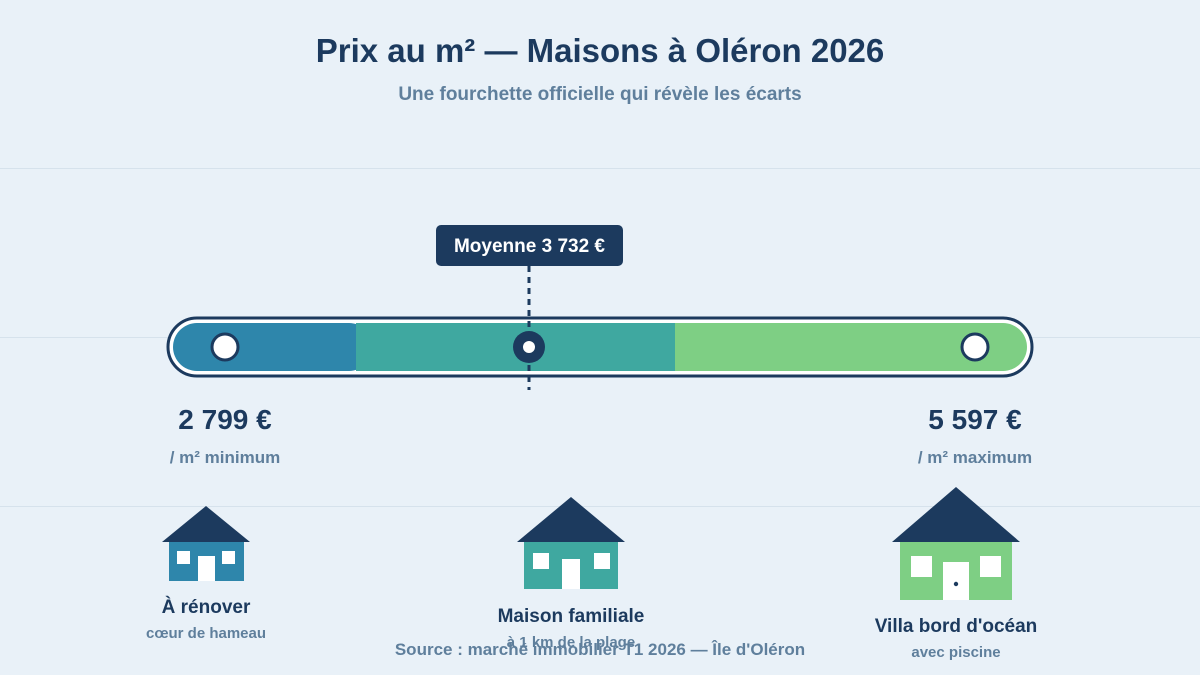 Image resolution: width=1200 pixels, height=675 pixels. Describe the element at coordinates (529, 347) in the screenshot. I see `average-marker-center` at that location.